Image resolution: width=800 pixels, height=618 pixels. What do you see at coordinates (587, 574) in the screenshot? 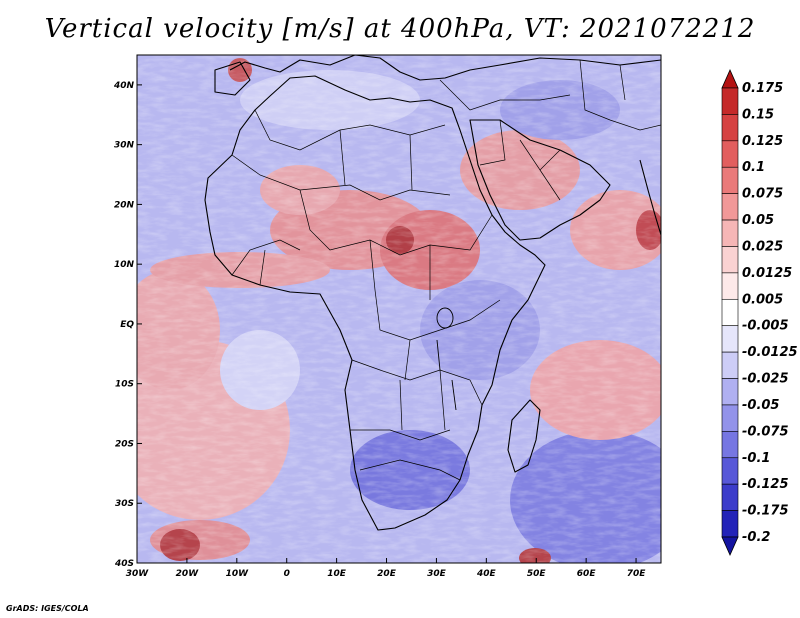
I see `x-tick-label: 60E` at bounding box center [587, 574].